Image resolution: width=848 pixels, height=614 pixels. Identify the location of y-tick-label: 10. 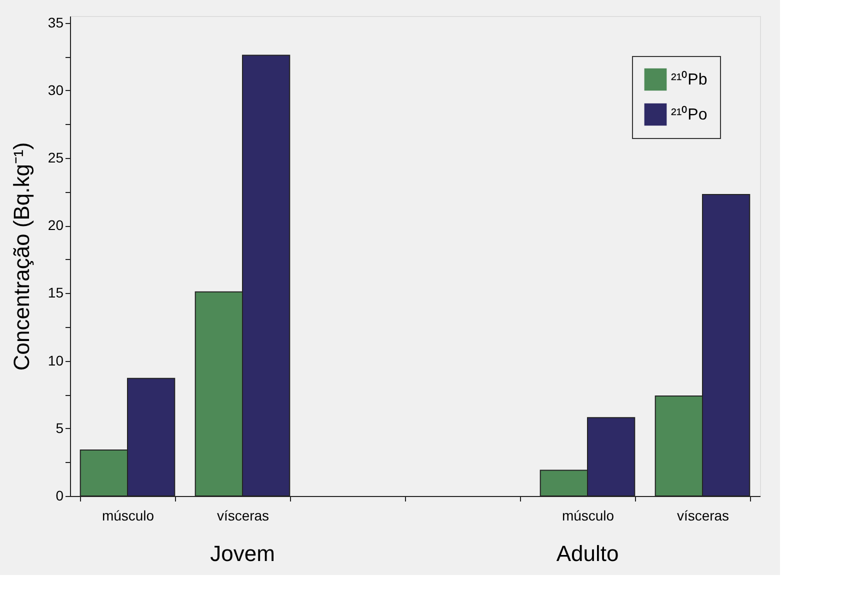
(56, 360).